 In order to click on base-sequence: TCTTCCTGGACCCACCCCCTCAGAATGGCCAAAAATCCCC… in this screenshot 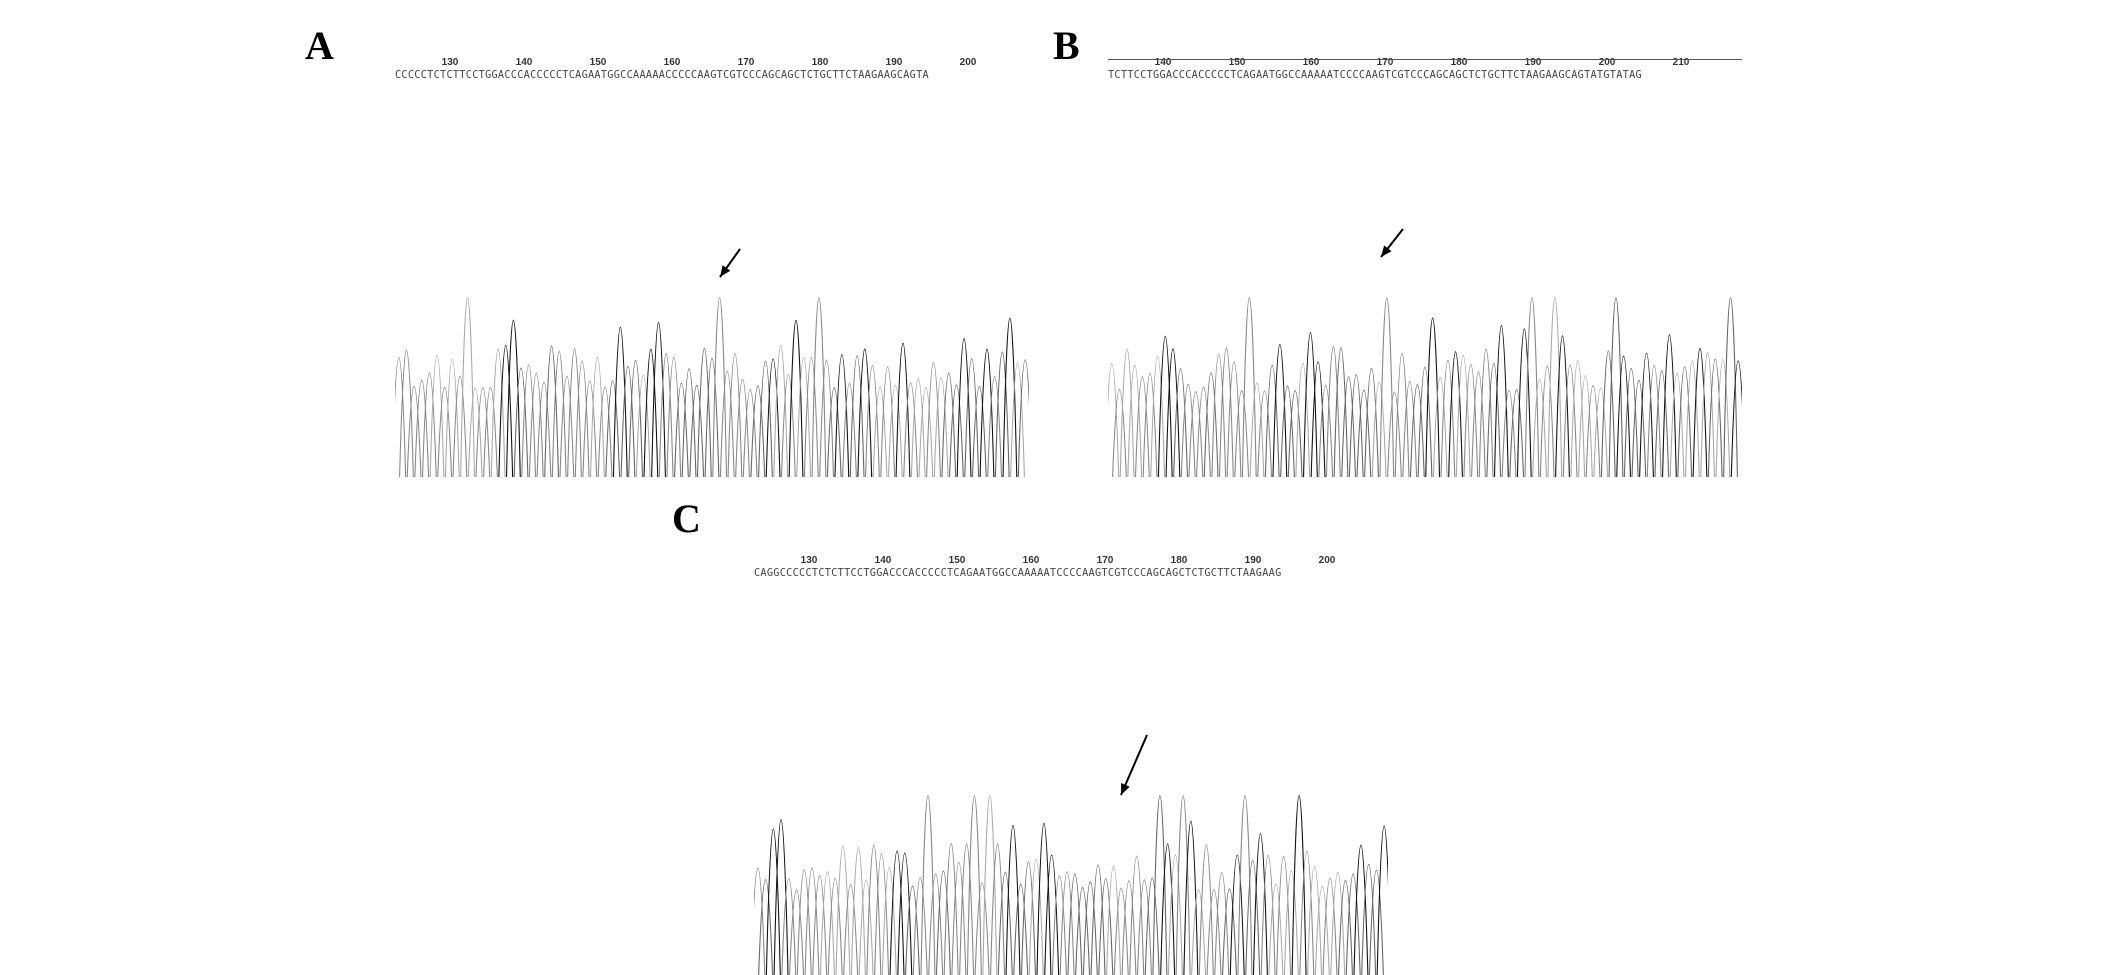, I will do `click(1375, 75)`.